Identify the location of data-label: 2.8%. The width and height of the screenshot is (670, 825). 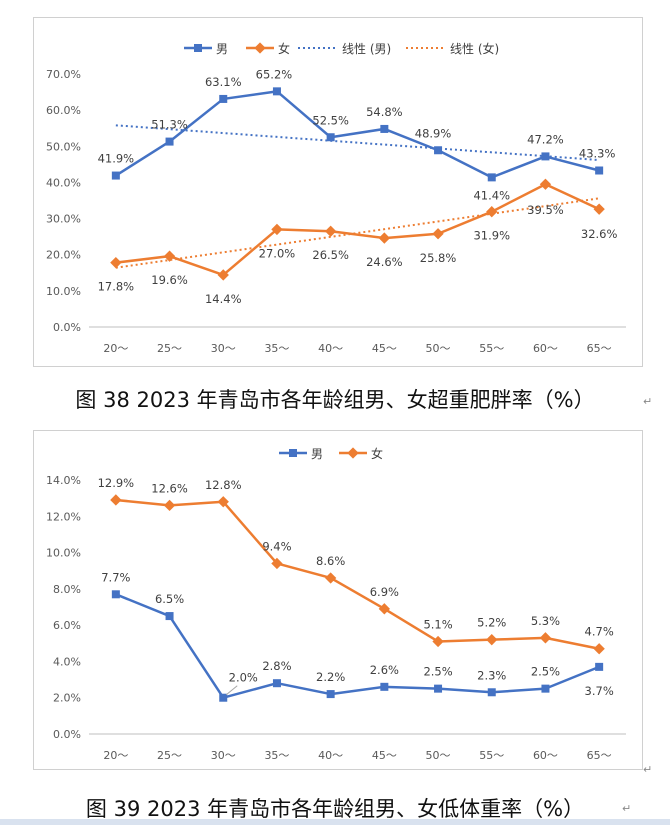
(276, 666).